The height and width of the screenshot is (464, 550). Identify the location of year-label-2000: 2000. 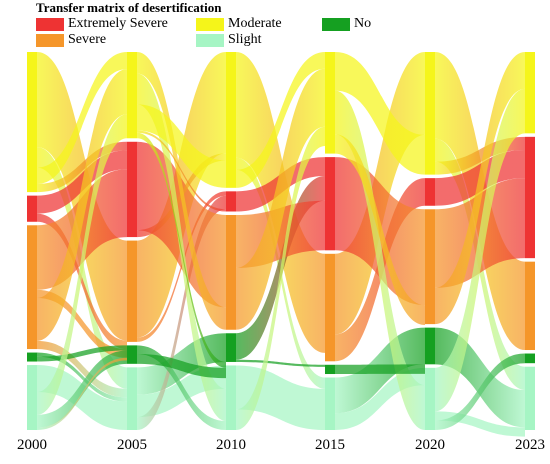
(32, 445).